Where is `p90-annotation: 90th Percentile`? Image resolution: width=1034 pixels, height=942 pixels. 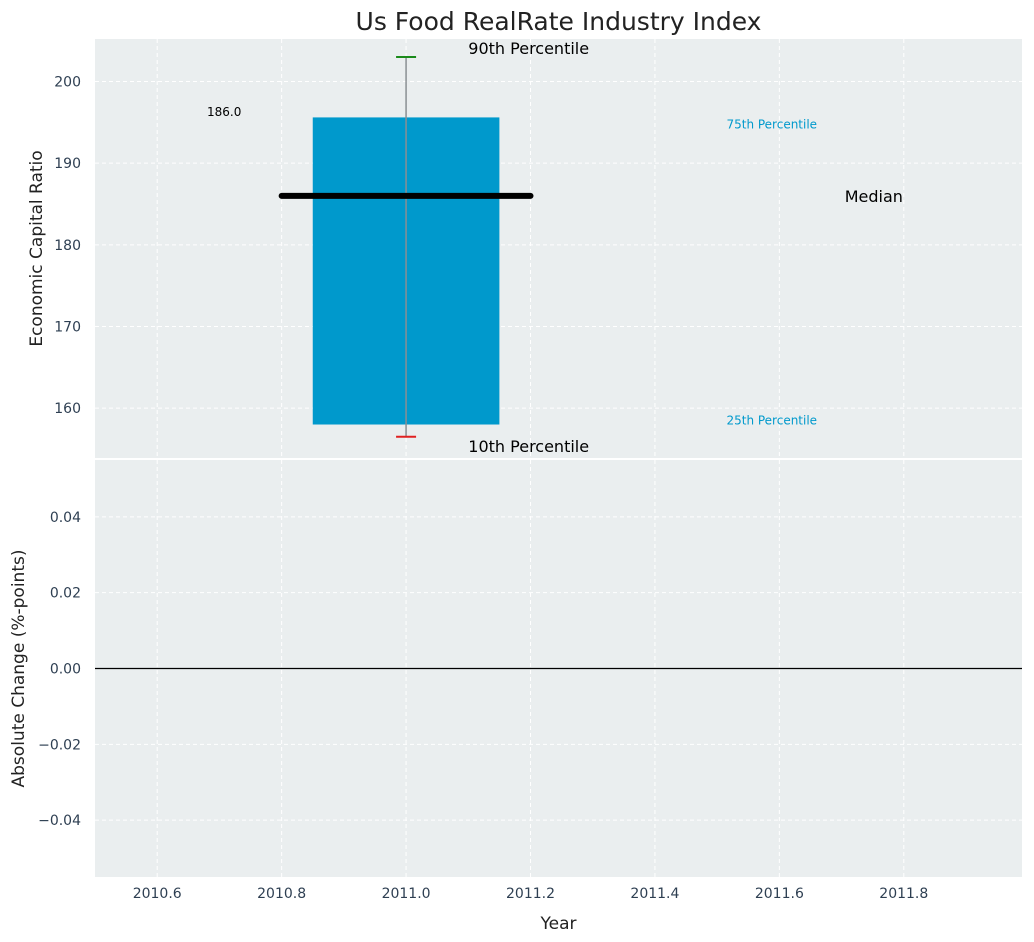 p90-annotation: 90th Percentile is located at coordinates (528, 48).